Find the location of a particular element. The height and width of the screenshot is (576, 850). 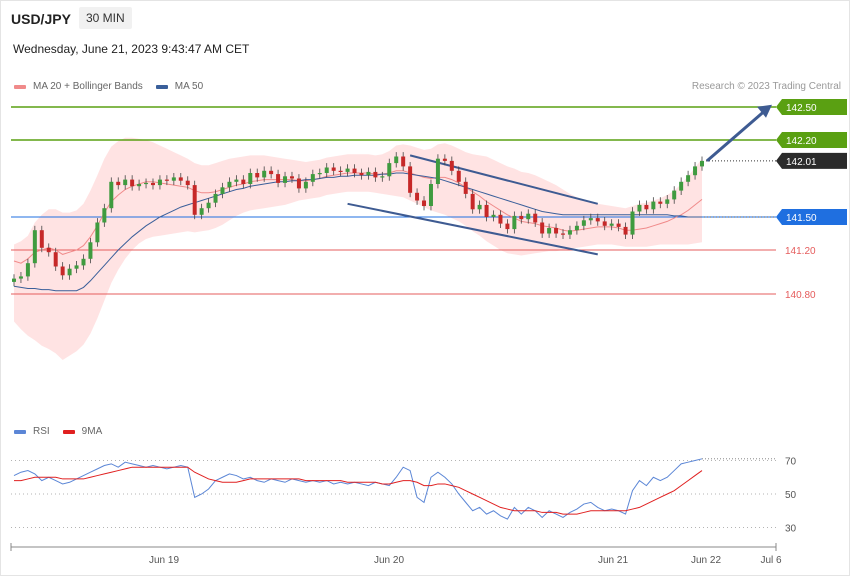

level-141-20-label: 141.20 is located at coordinates (800, 251).